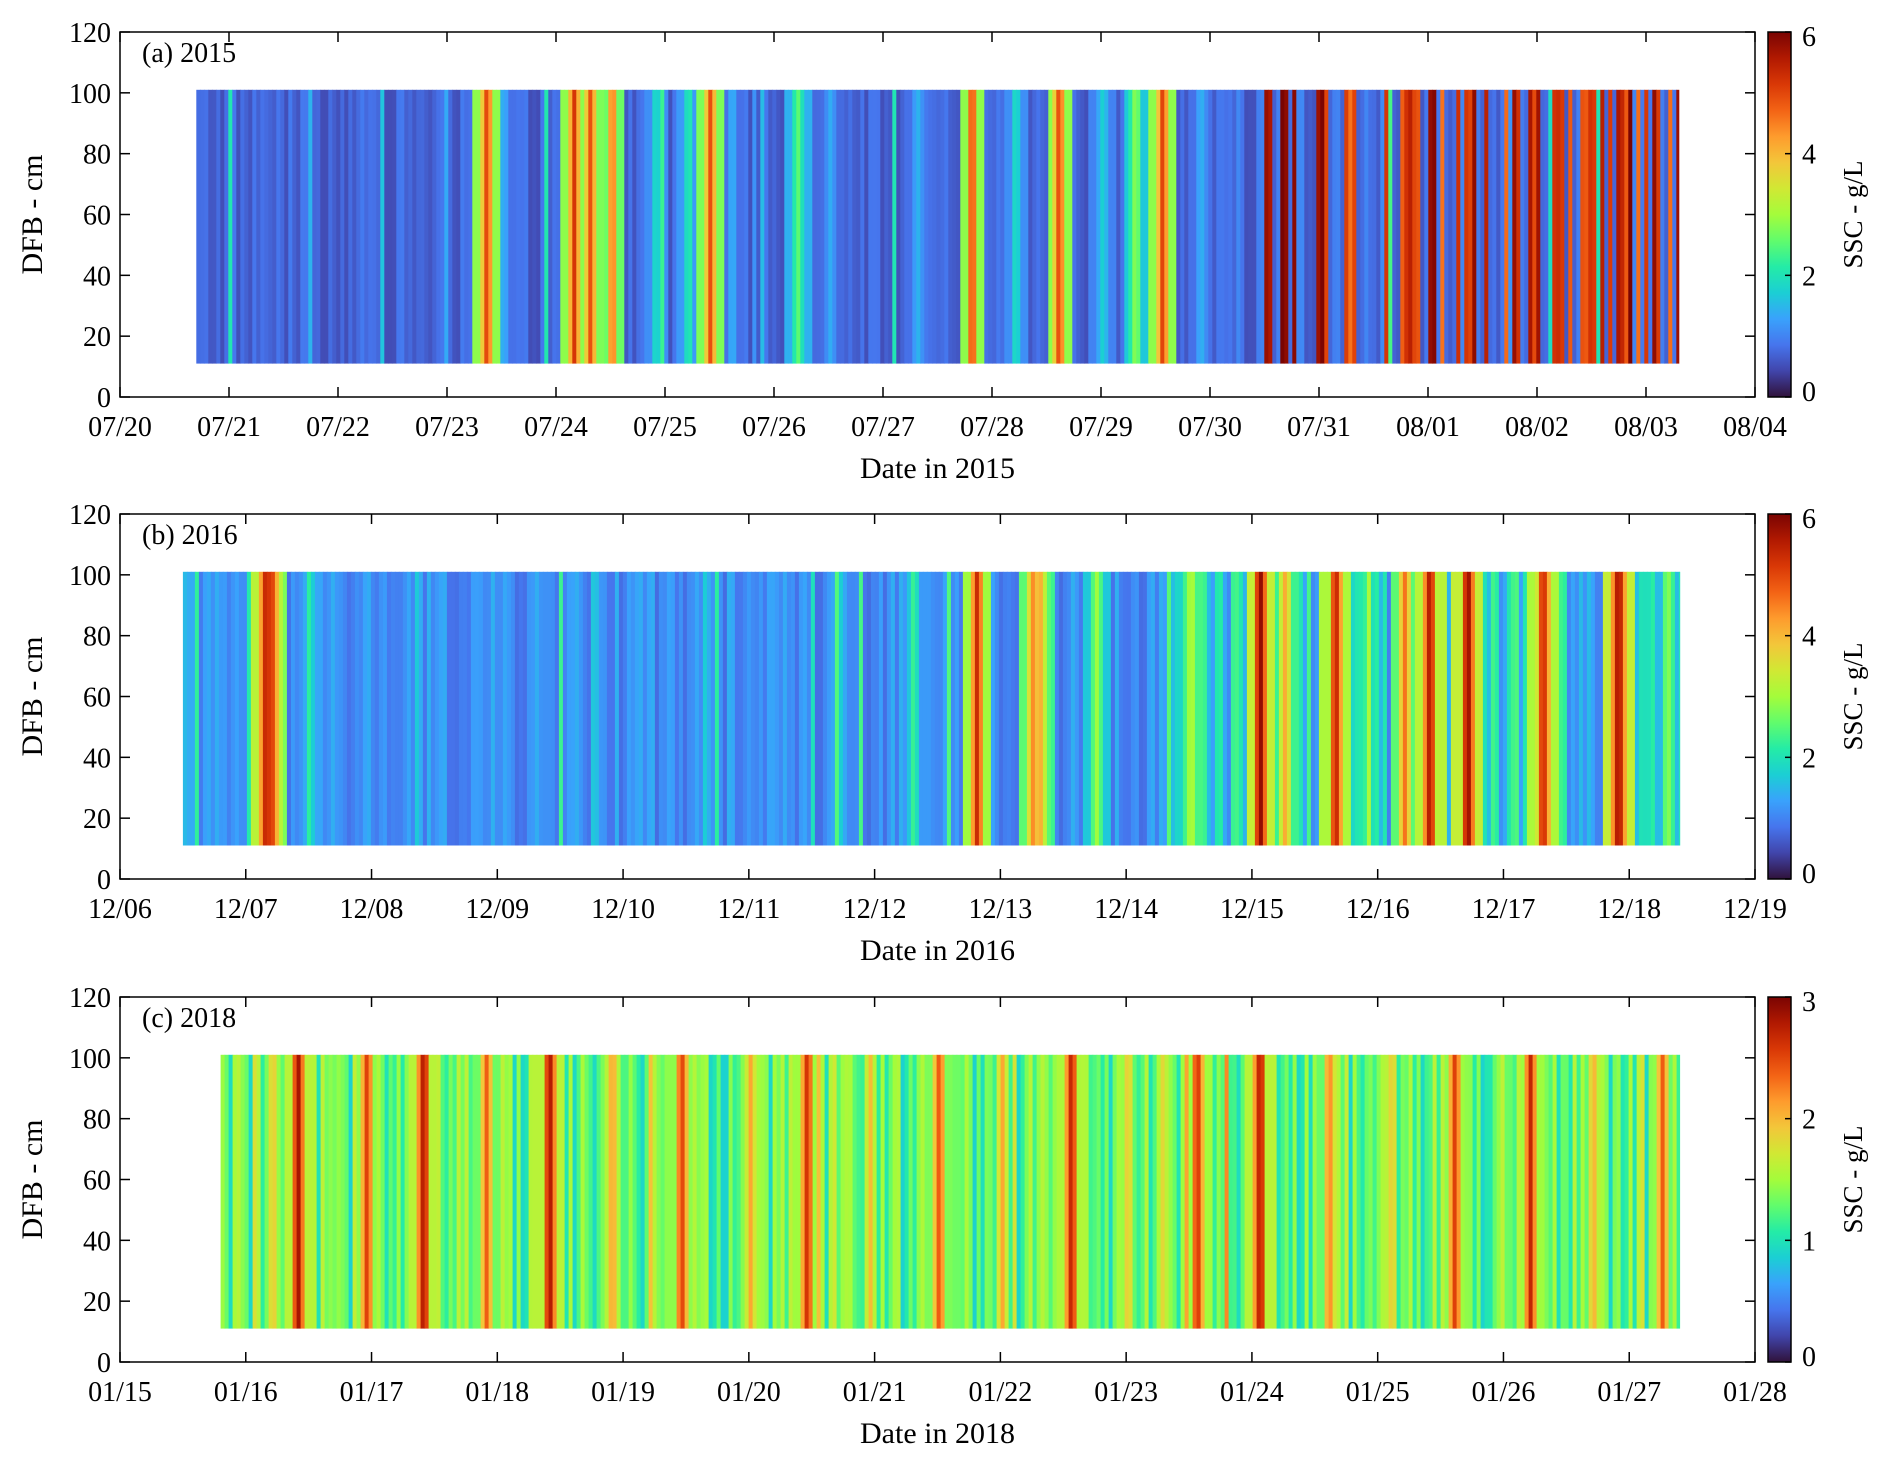  Describe the element at coordinates (90, 33) in the screenshot. I see `y-tick-label: 120` at that location.